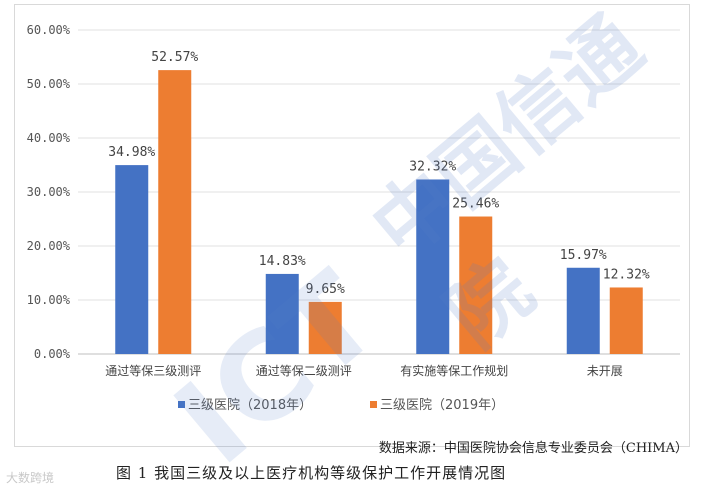 The width and height of the screenshot is (702, 498). I want to click on x-tick-label: 有实施等保工作规划, so click(454, 370).